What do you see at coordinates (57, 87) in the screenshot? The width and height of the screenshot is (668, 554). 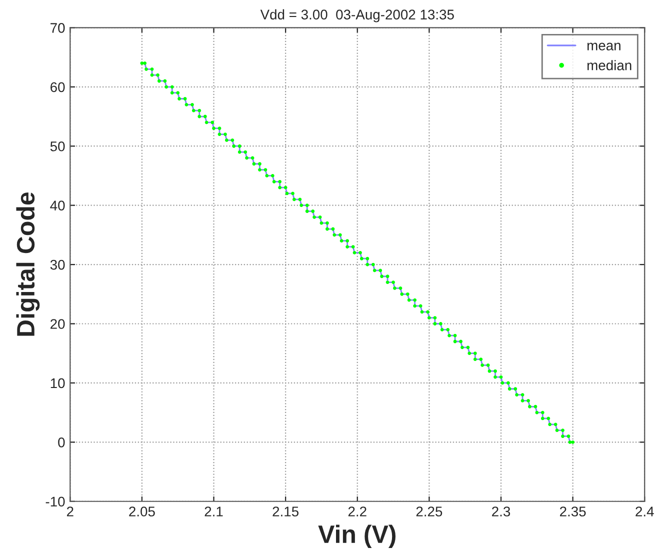 I see `y-tick-label: 60` at bounding box center [57, 87].